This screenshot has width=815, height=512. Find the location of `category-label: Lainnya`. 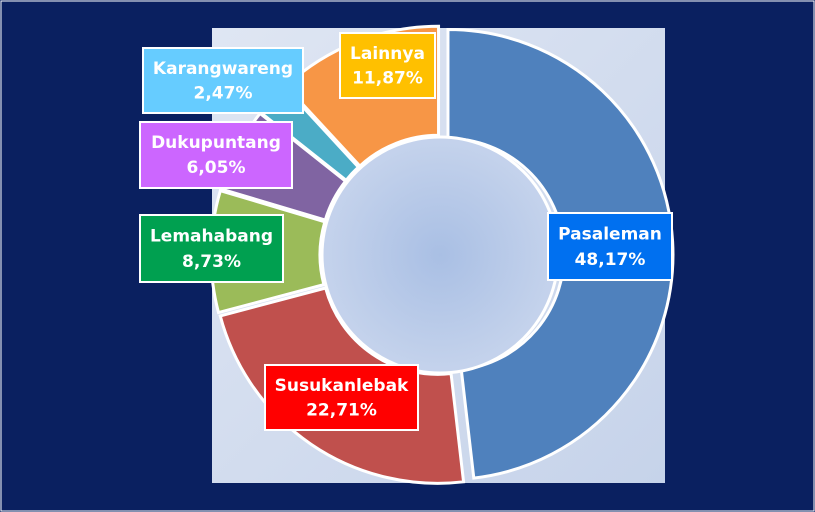

category-label: Lainnya is located at coordinates (387, 54).